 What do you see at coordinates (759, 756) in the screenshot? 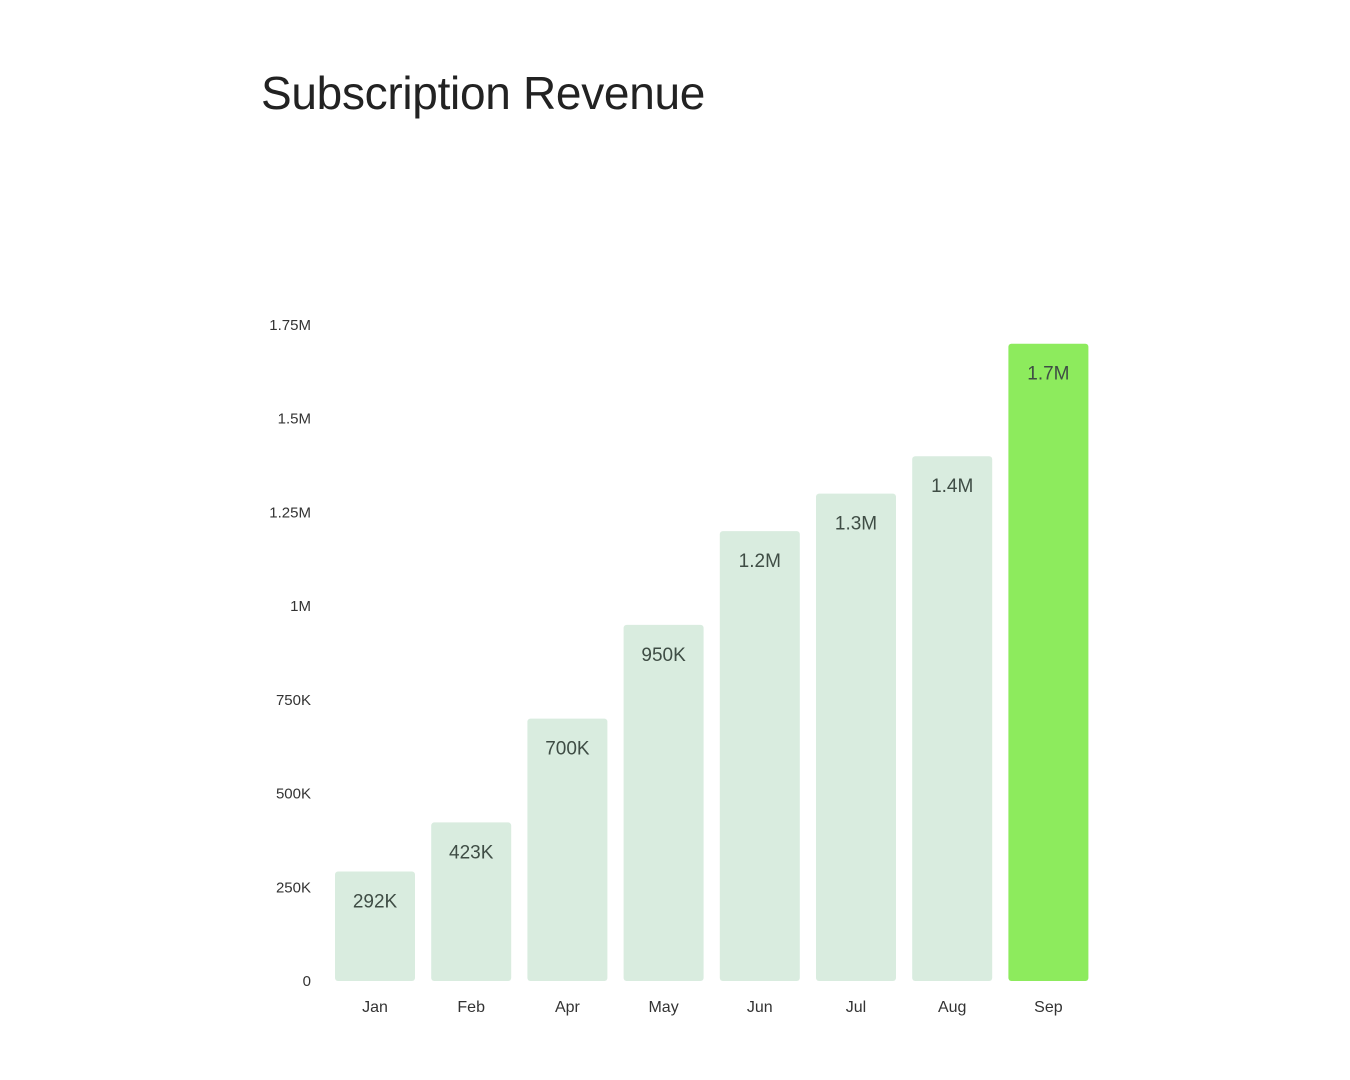
I see `bar-jun` at bounding box center [759, 756].